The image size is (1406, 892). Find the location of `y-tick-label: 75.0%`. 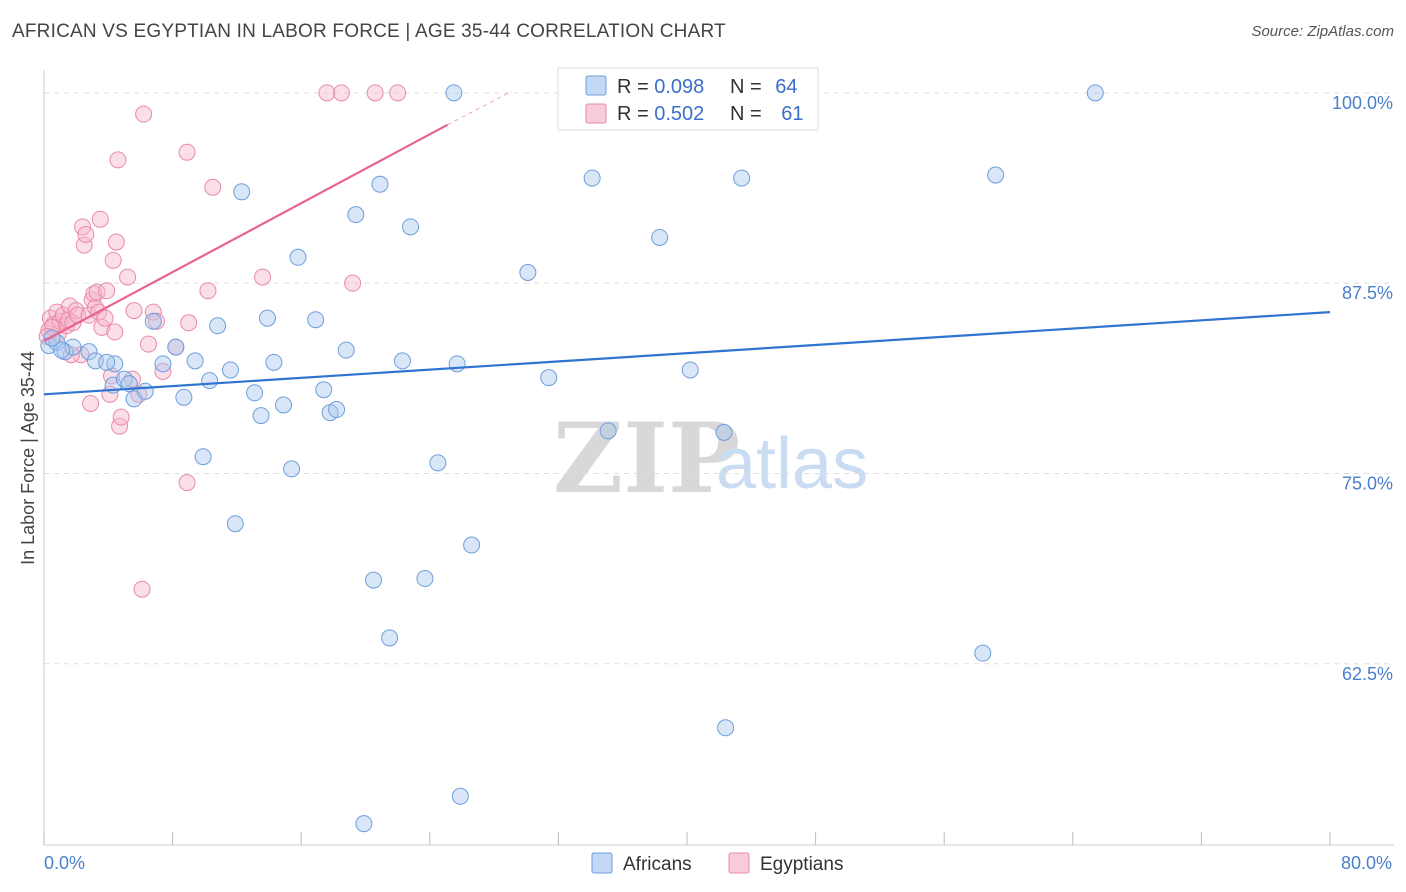

y-tick-label: 75.0% is located at coordinates (1367, 483).